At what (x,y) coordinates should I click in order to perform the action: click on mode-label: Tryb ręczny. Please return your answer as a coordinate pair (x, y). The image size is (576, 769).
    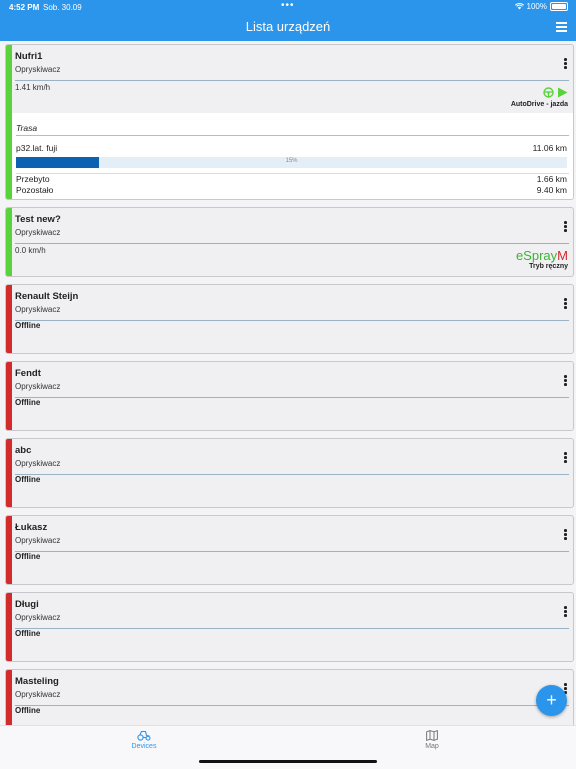
    Looking at the image, I should click on (548, 266).